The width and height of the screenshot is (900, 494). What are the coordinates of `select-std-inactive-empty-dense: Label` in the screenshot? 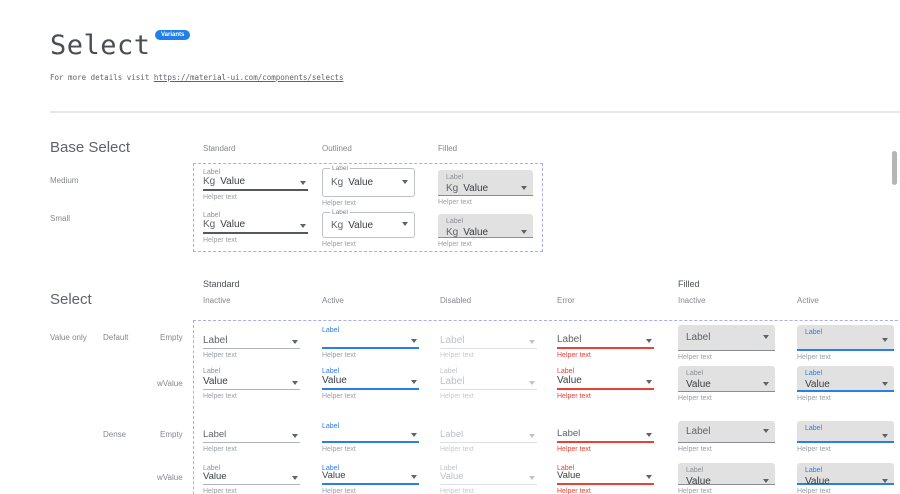 It's located at (251, 436).